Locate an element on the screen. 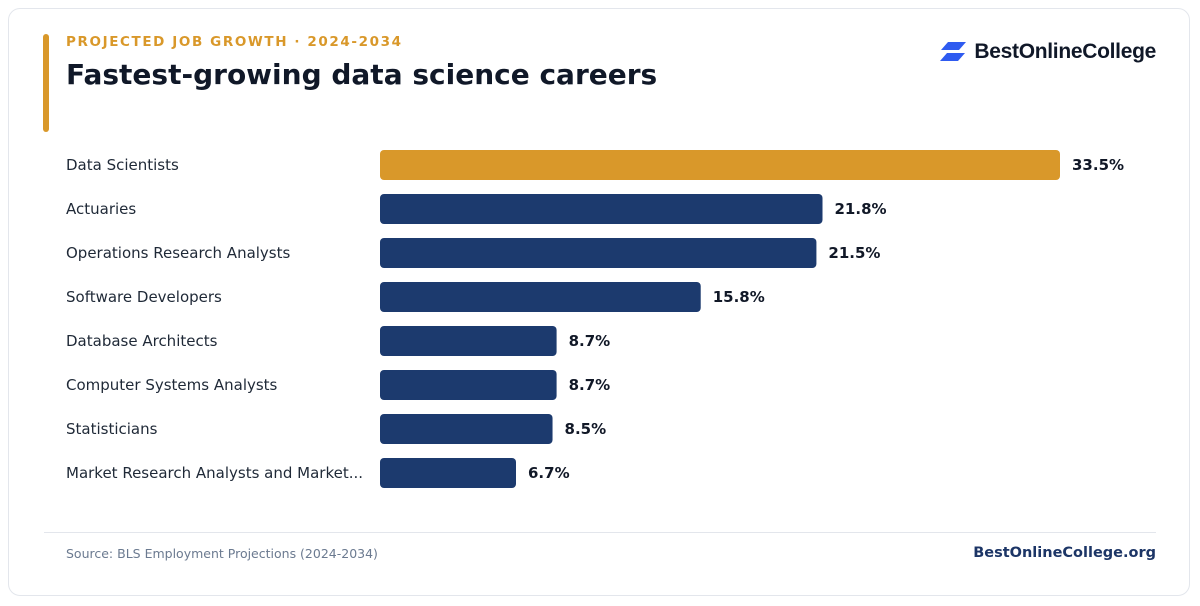 This screenshot has height=606, width=1200. value-label: 6.7% is located at coordinates (549, 473).